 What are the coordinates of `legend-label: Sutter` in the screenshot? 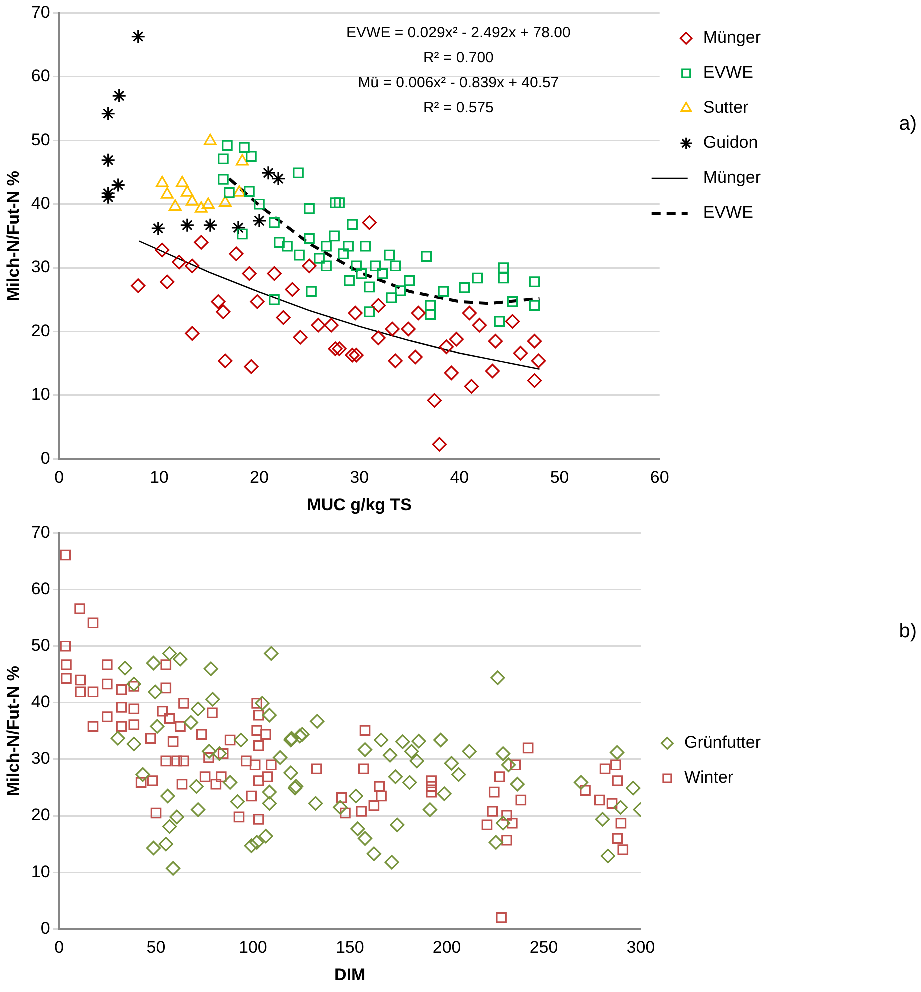 It's located at (726, 108).